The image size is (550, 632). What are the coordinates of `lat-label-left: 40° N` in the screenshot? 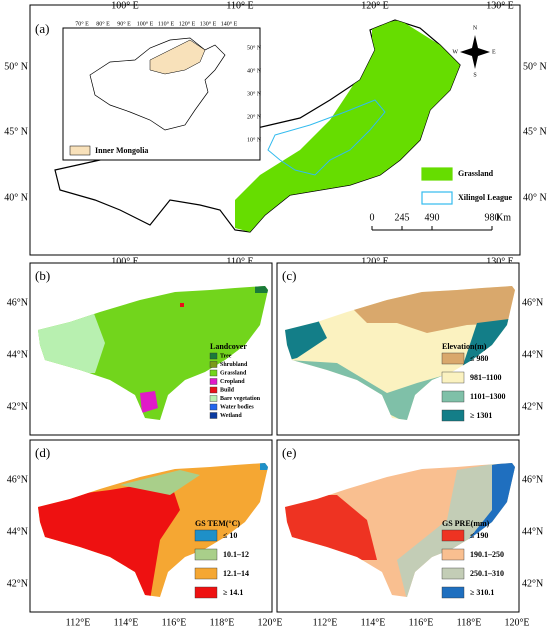 It's located at (16, 197).